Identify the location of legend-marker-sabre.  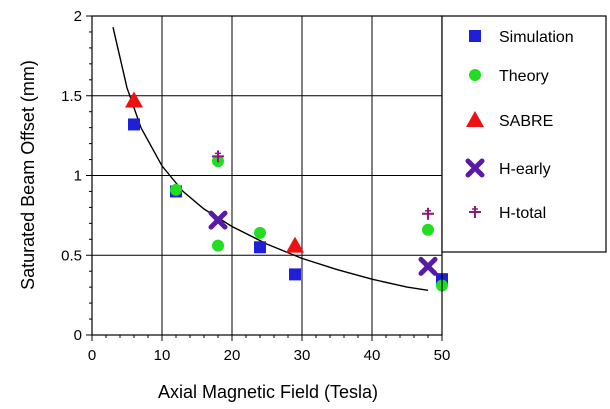
(475, 119).